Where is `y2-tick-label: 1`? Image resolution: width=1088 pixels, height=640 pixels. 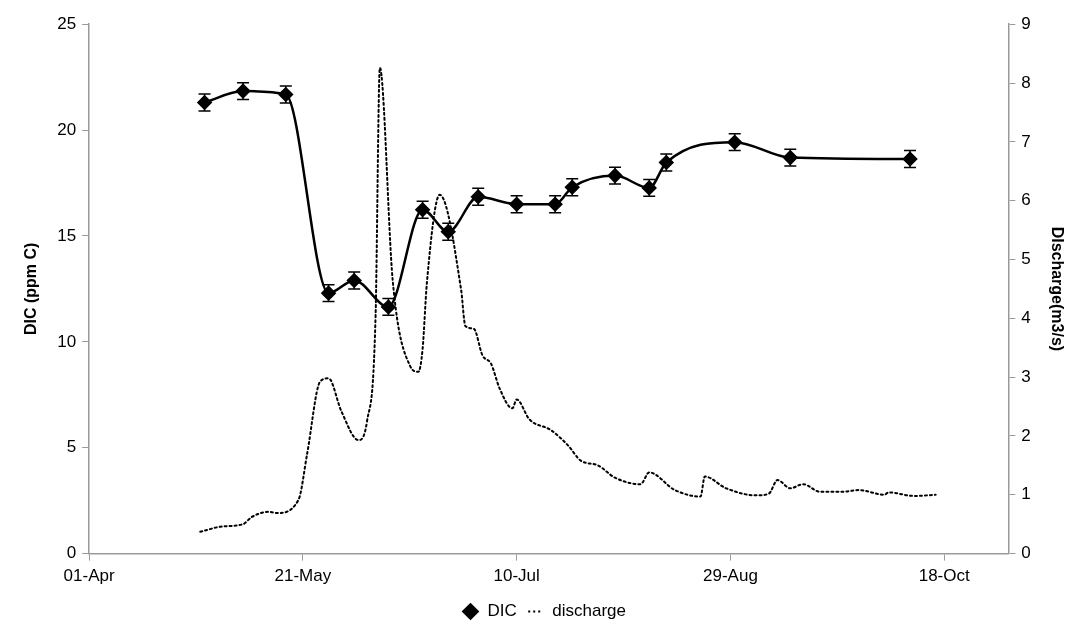 y2-tick-label: 1 is located at coordinates (1026, 494).